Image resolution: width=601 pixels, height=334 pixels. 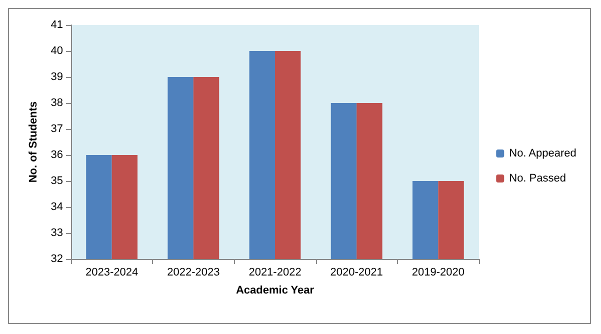 I want to click on x-tick-label: 2020-2021, so click(x=356, y=272).